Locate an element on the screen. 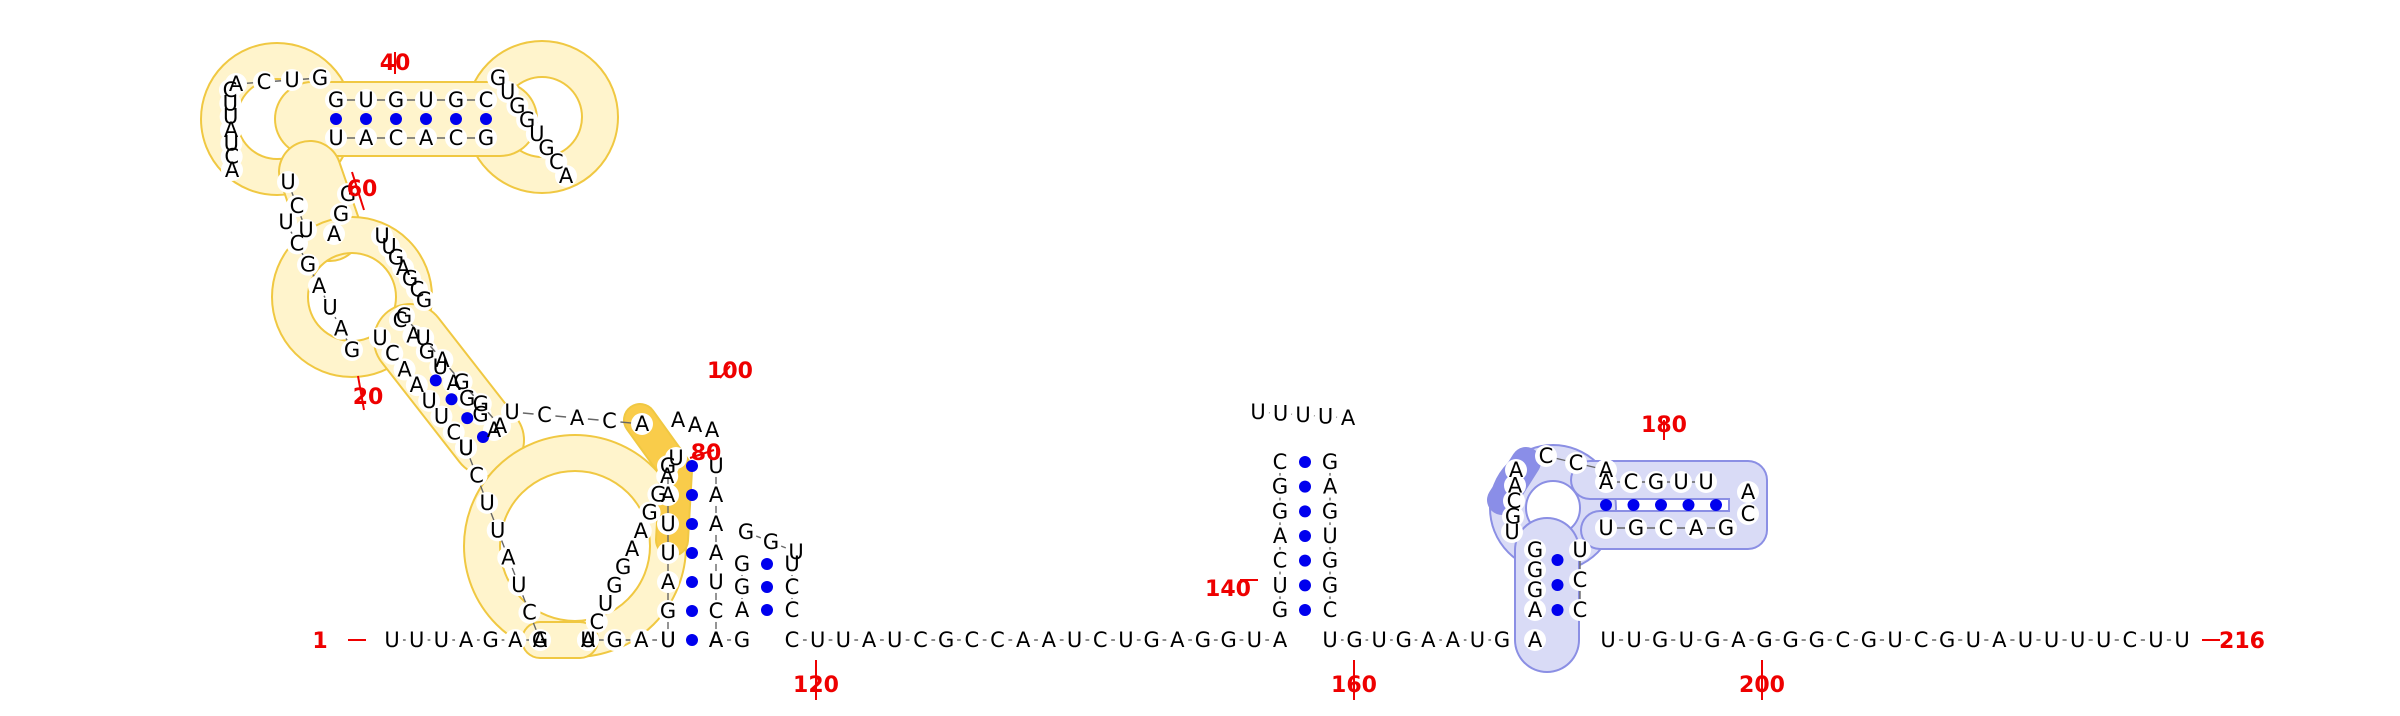 The width and height of the screenshot is (2400, 716). base-pair-h3 is located at coordinates (767, 587).